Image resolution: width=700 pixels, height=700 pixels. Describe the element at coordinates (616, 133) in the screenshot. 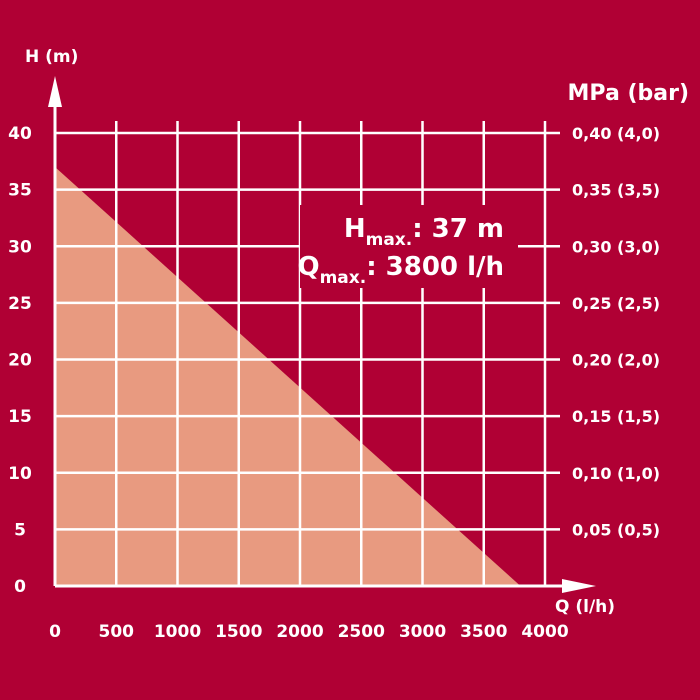

I see `y2-tick-label: 0,40 (4,0)` at that location.